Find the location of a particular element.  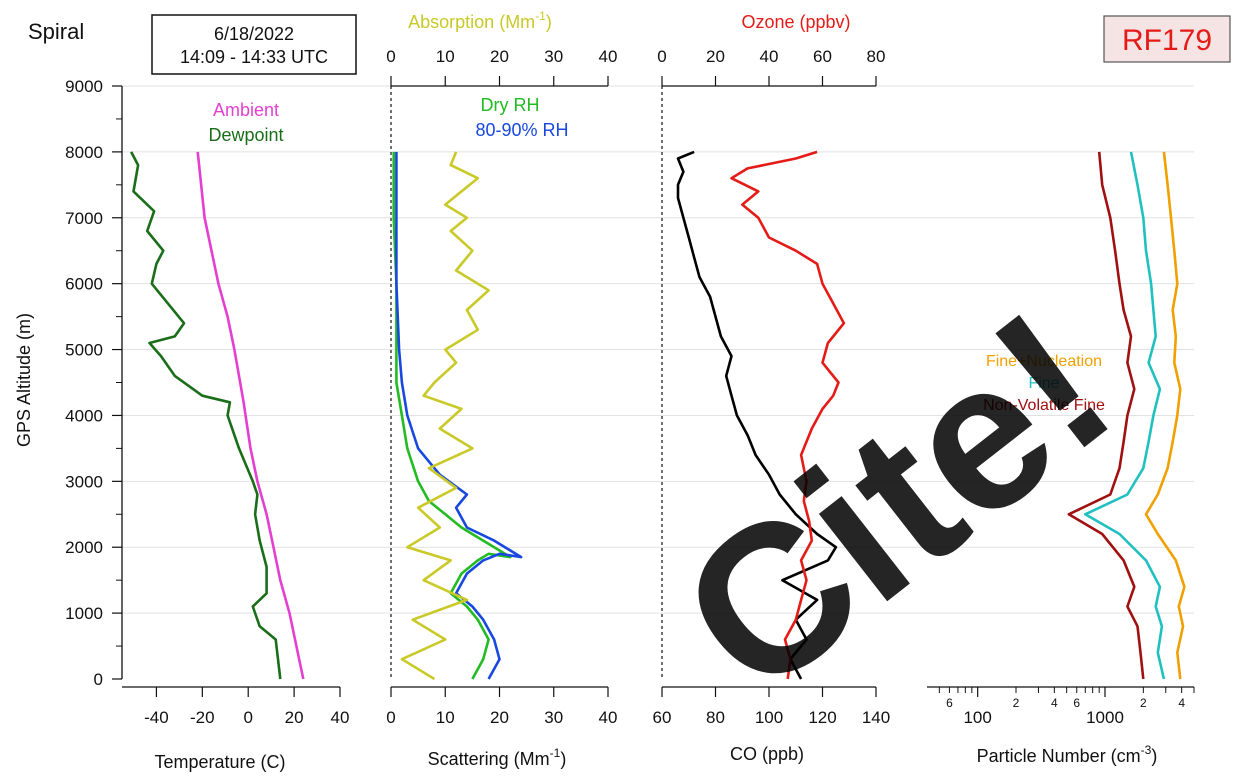

y-tick-label: 9000 is located at coordinates (84, 86).